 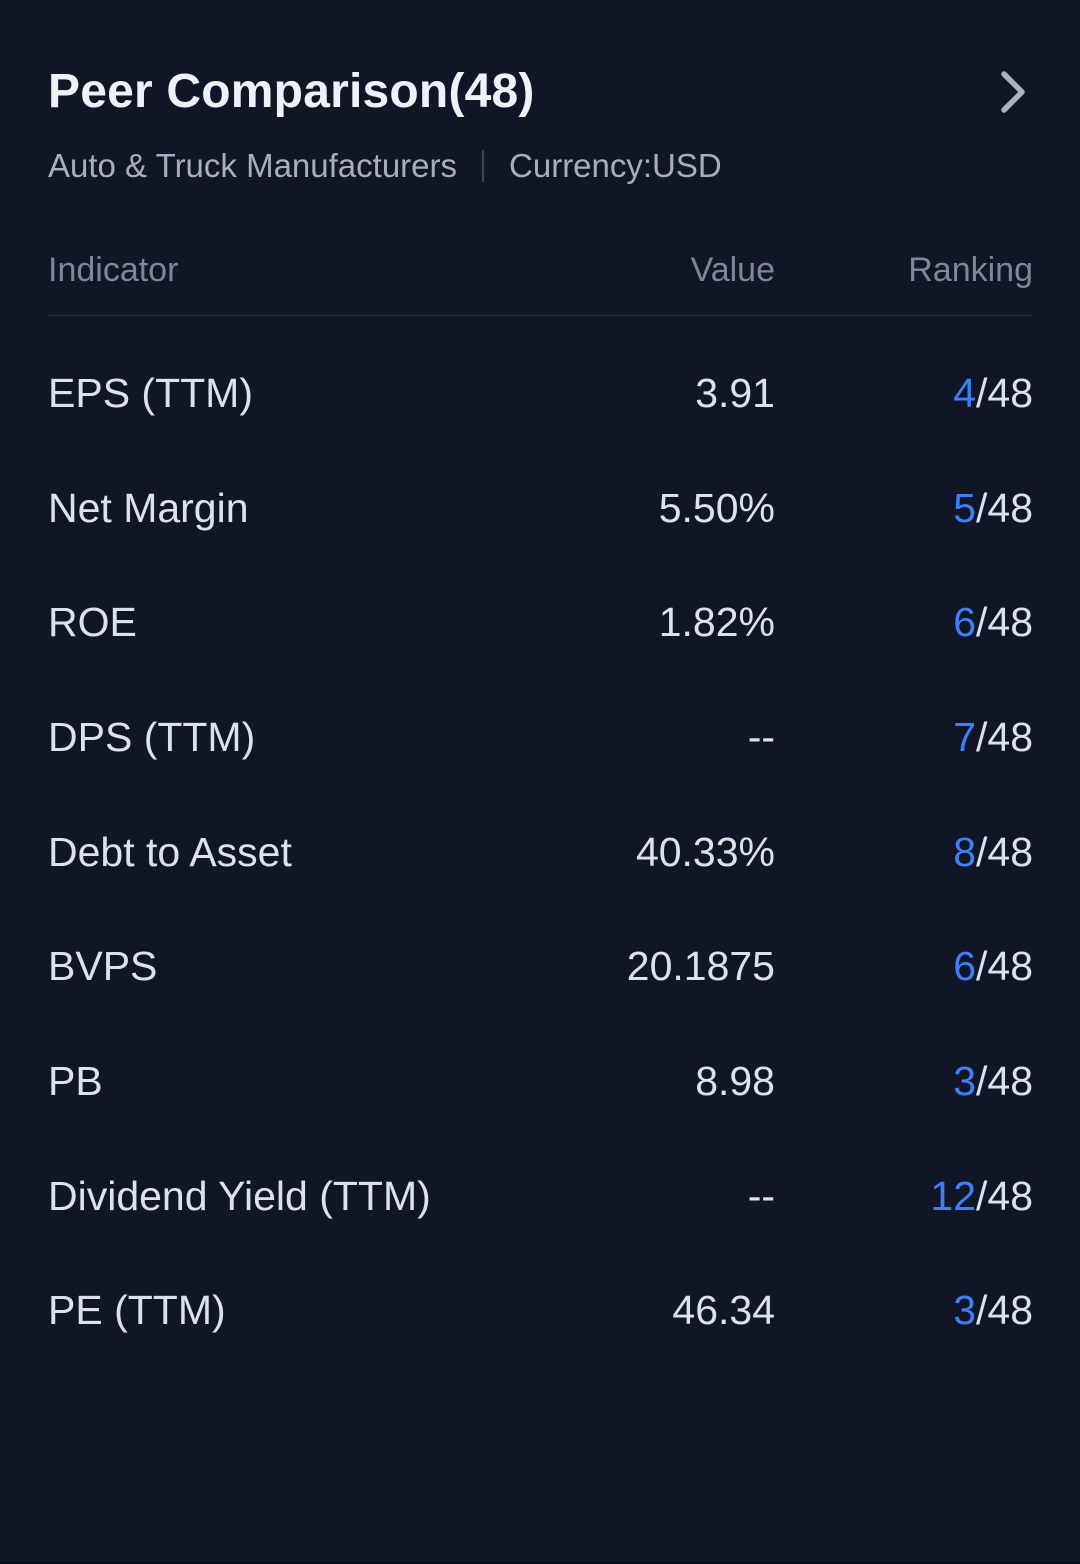 What do you see at coordinates (92, 622) in the screenshot?
I see `row-indicator: ROE` at bounding box center [92, 622].